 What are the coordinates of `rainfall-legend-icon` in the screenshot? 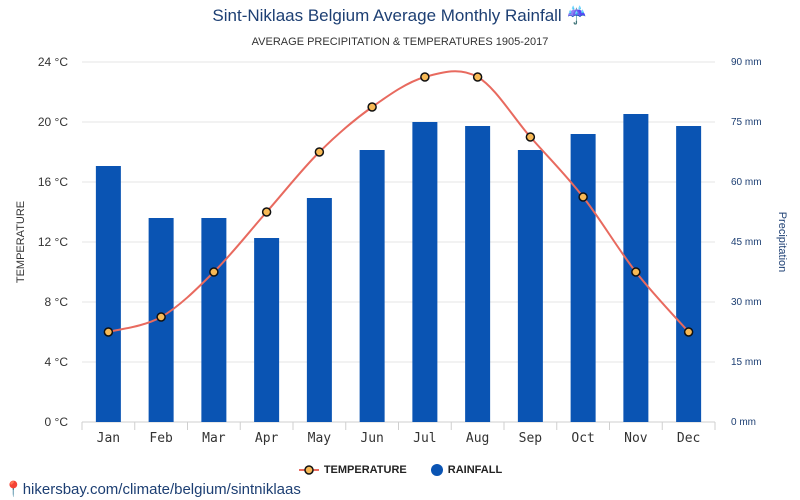 It's located at (436, 470).